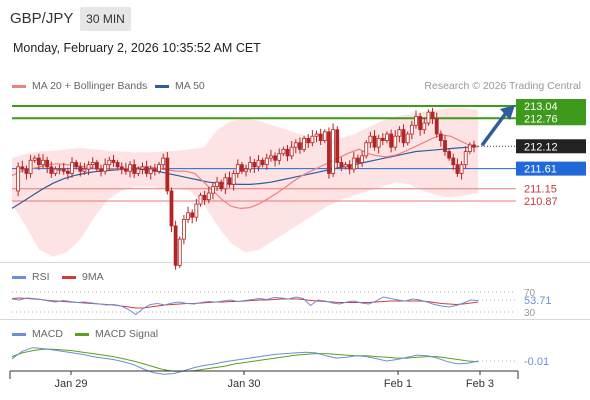  What do you see at coordinates (295, 262) in the screenshot?
I see `pane-divider-rsi` at bounding box center [295, 262].